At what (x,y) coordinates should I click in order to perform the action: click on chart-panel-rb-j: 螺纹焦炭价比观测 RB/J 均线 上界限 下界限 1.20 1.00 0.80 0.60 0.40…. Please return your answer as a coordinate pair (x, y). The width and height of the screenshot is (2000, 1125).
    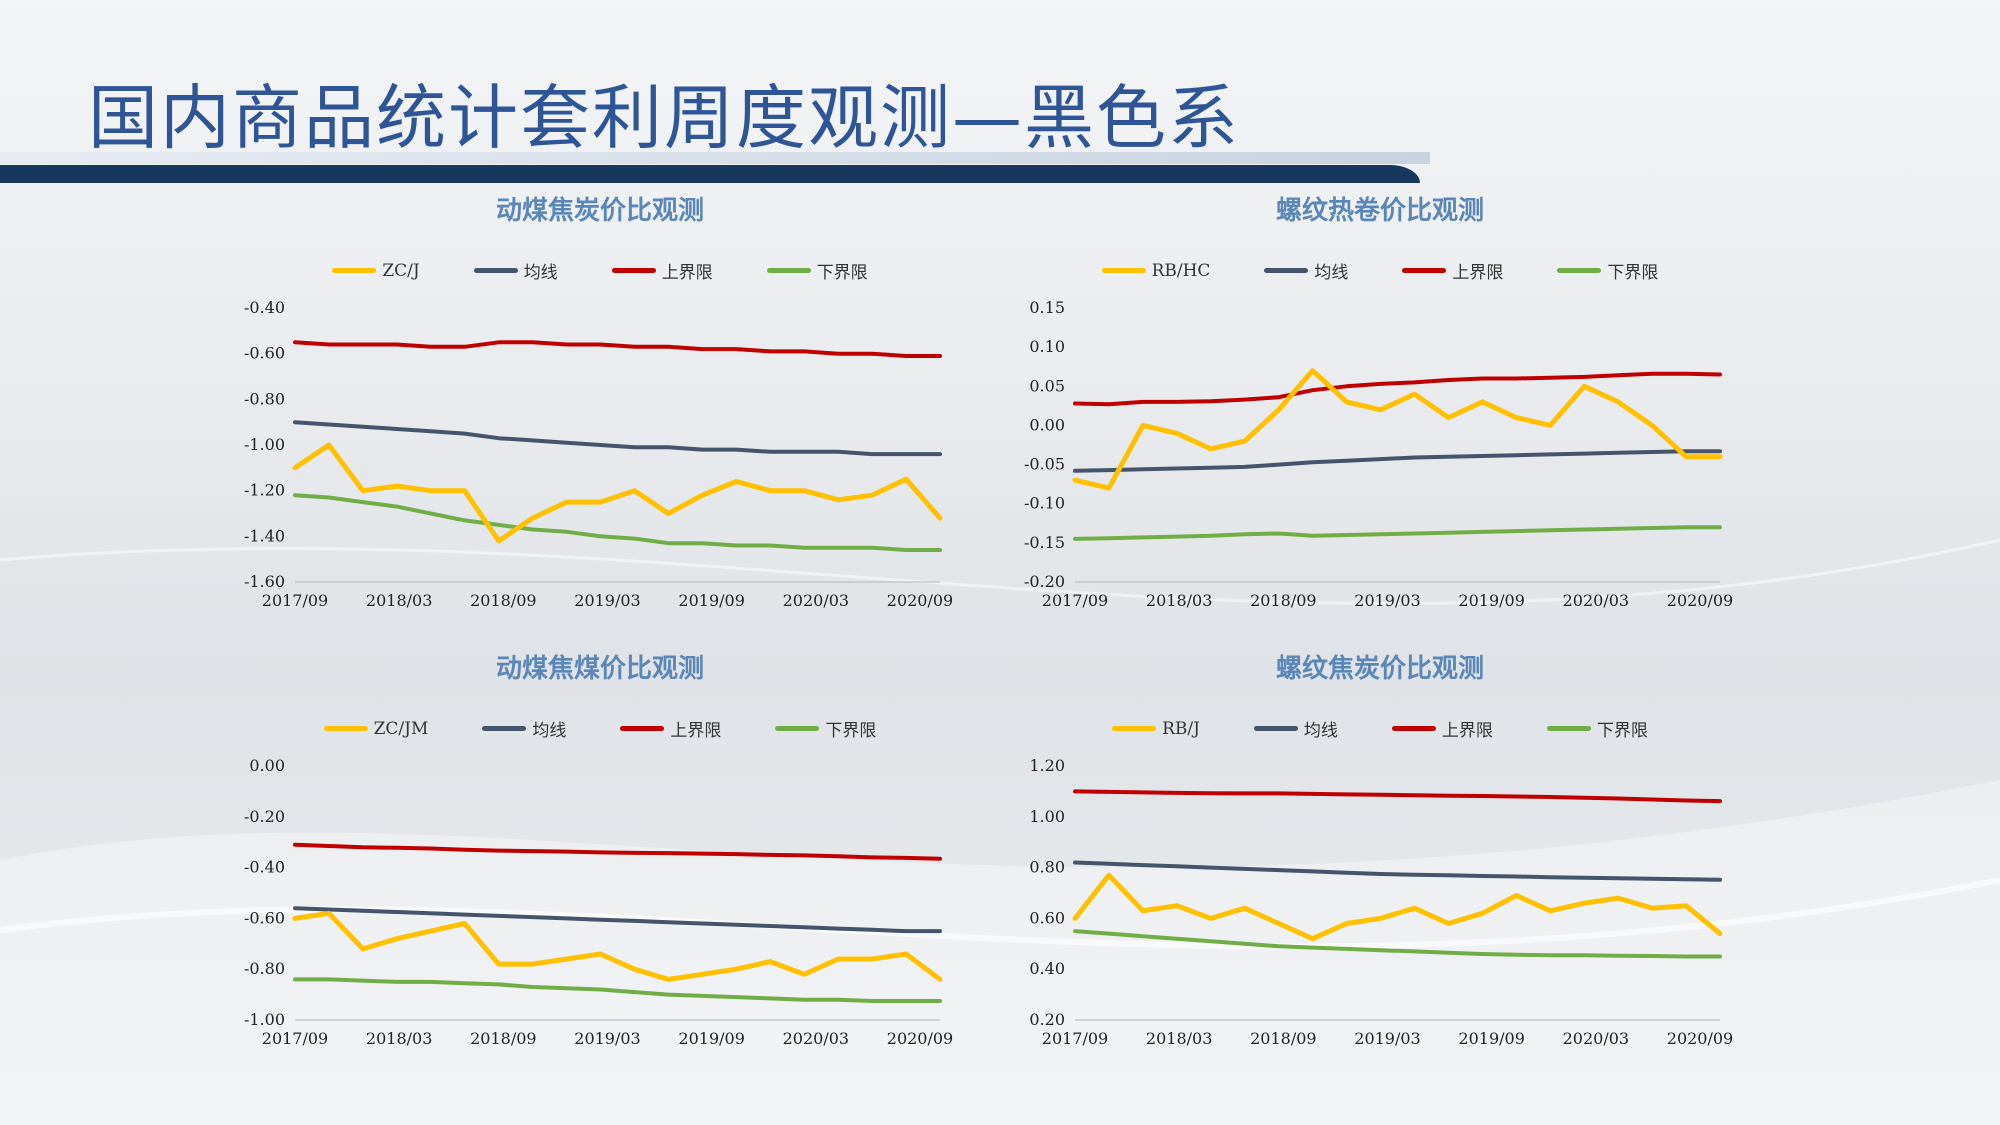
    Looking at the image, I should click on (1380, 858).